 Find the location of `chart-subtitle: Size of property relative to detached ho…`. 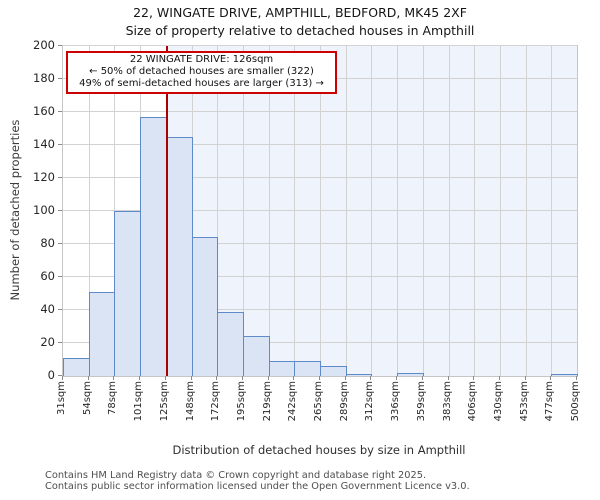

chart-subtitle: Size of property relative to detached ho… is located at coordinates (300, 30).